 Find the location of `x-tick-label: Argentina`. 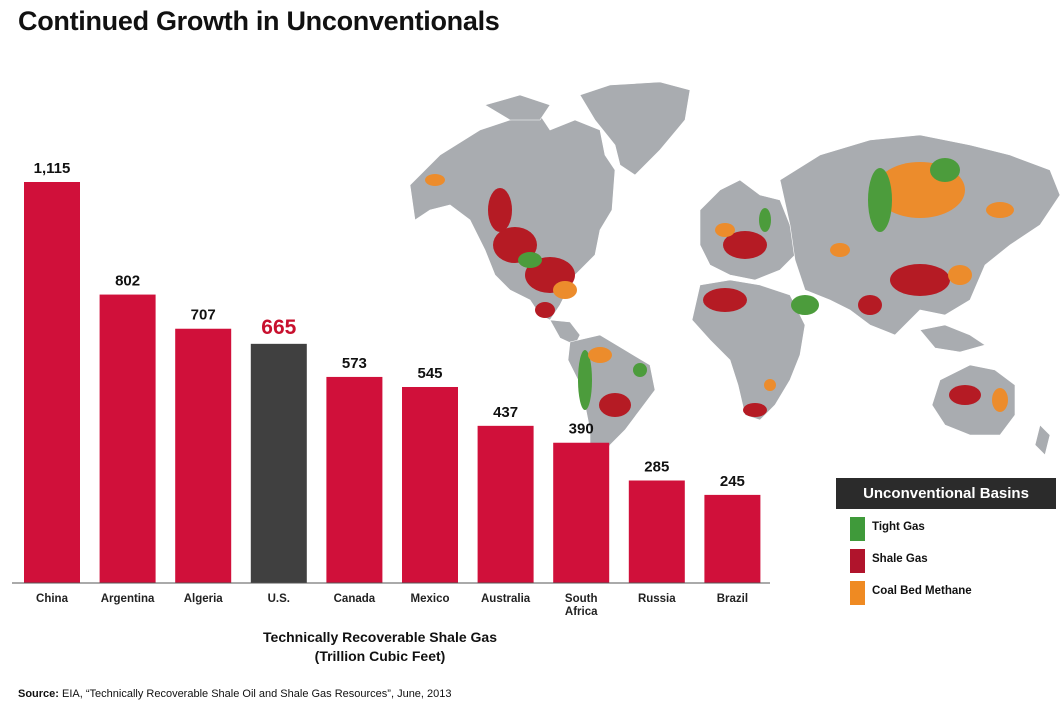

x-tick-label: Argentina is located at coordinates (128, 599).